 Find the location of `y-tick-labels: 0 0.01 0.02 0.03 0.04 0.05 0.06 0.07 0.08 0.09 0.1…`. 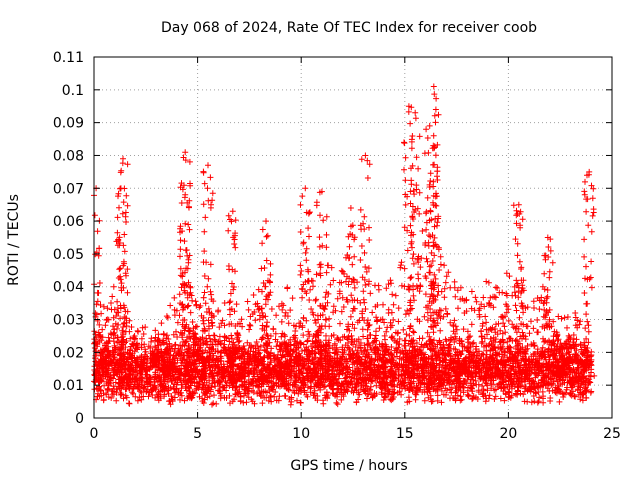

y-tick-labels: 0 0.01 0.02 0.03 0.04 0.05 0.06 0.07 0.08 0.09 0.1… is located at coordinates (68, 238).